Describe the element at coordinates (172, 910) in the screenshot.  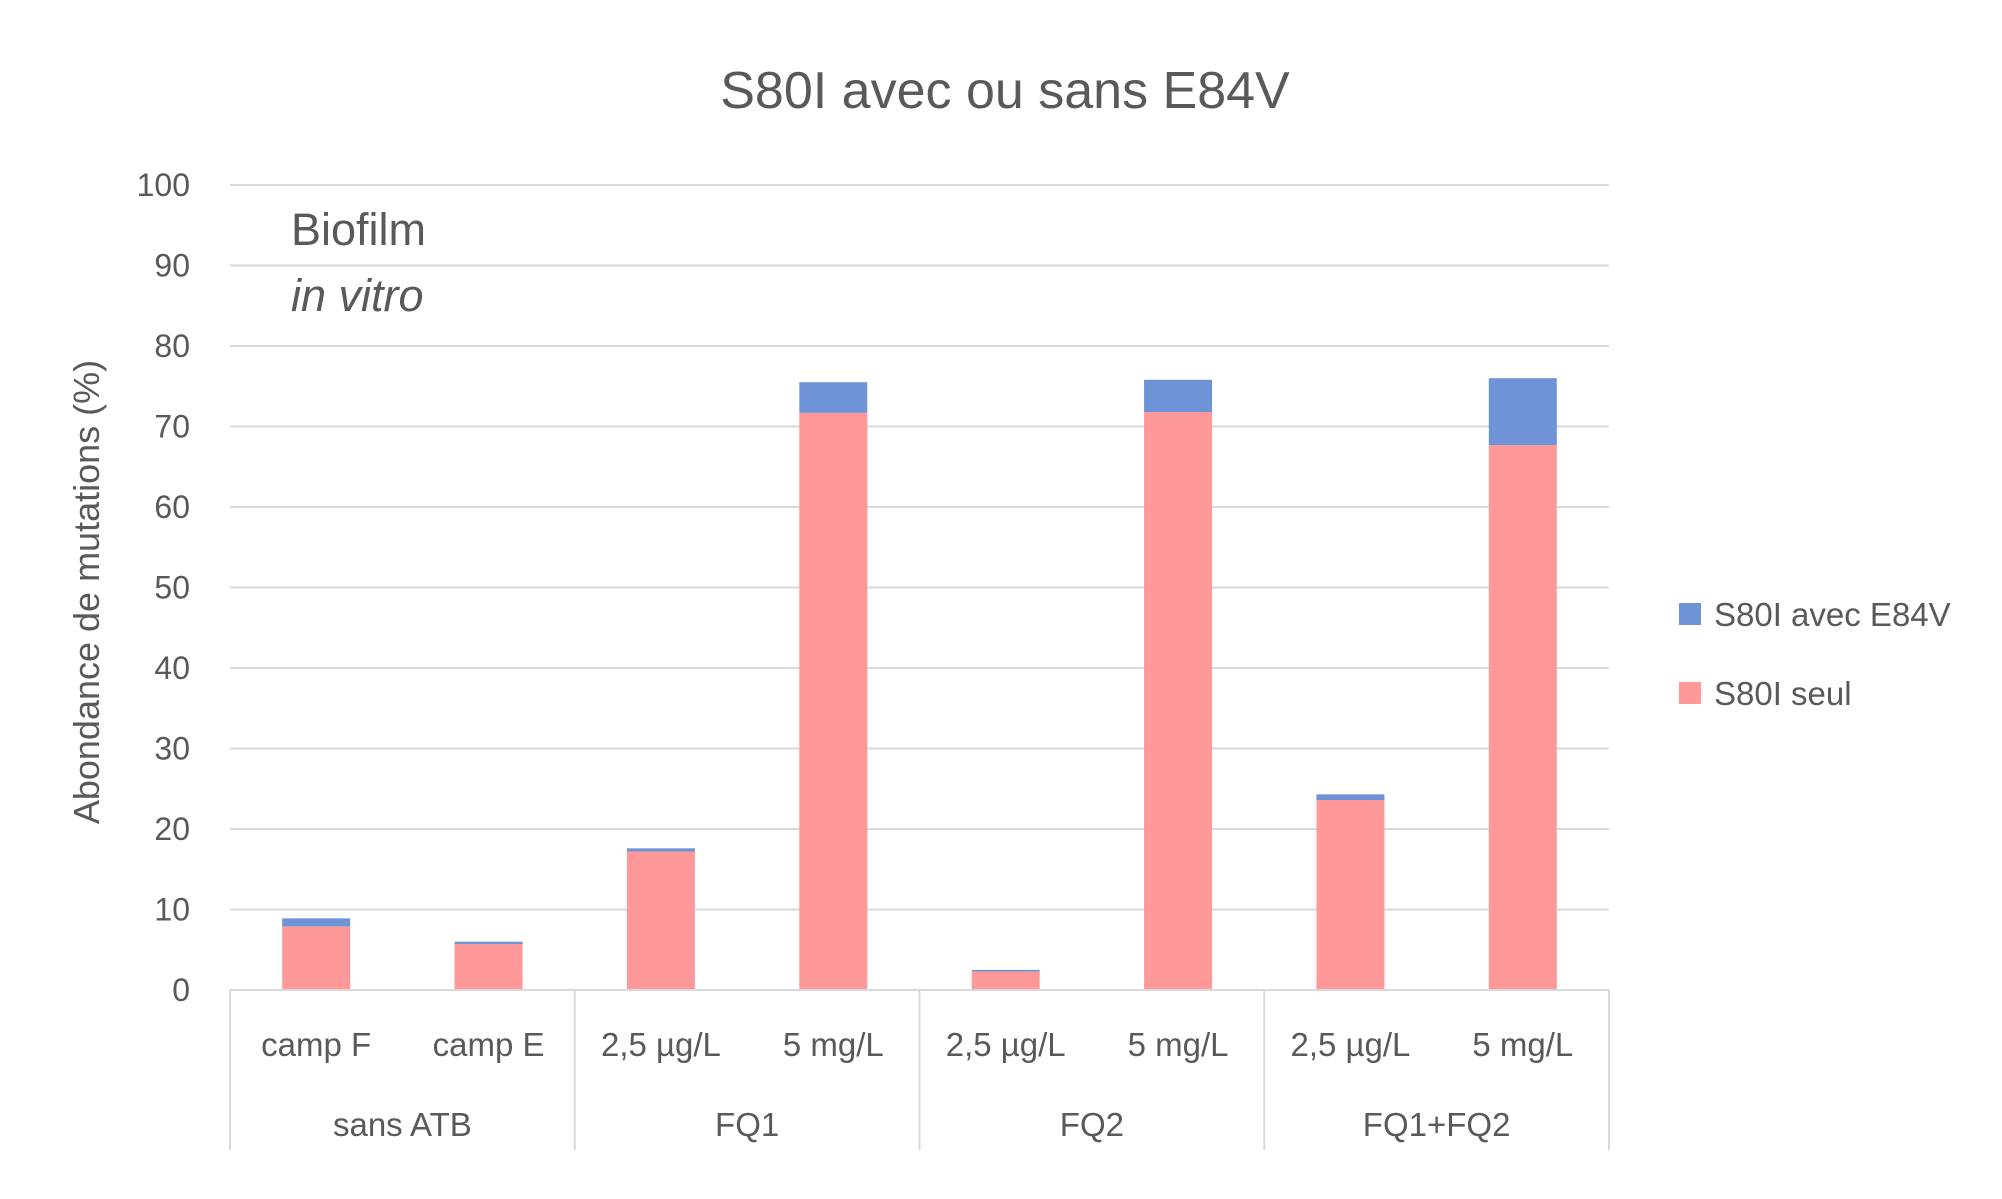
I see `y-tick-label: 10` at that location.